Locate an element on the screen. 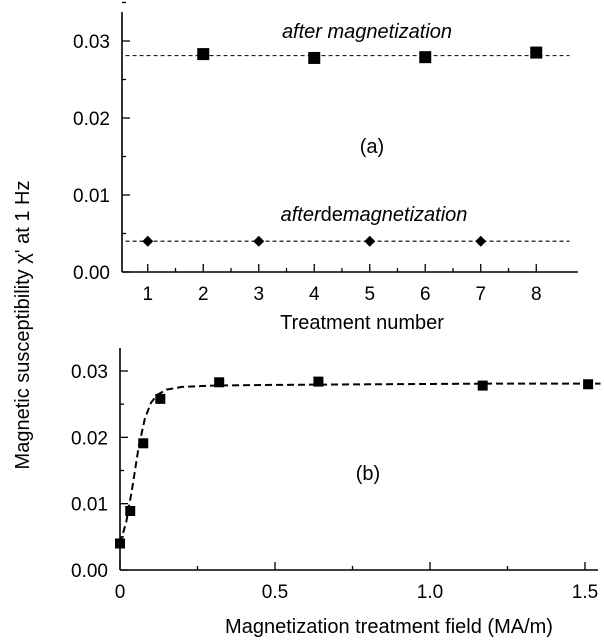 Image resolution: width=604 pixels, height=643 pixels. panel-a-x-tick-label: 6 is located at coordinates (425, 294).